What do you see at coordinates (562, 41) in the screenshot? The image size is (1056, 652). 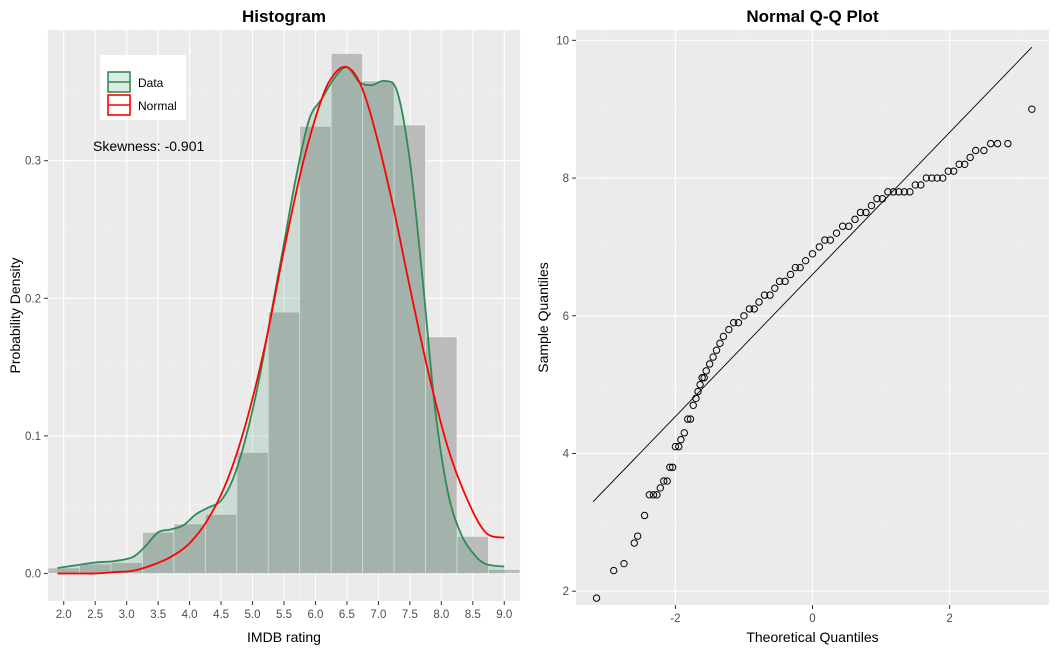 I see `qq-y-tick-label: 10` at bounding box center [562, 41].